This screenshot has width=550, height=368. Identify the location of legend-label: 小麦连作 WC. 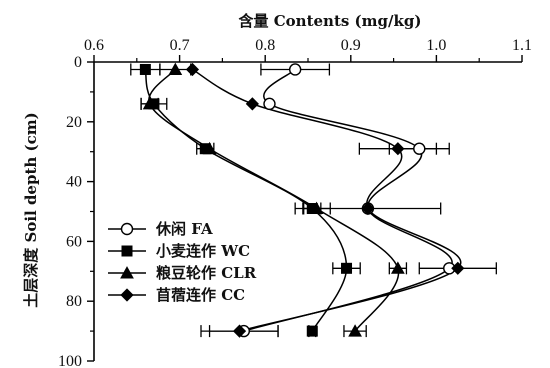
(203, 251).